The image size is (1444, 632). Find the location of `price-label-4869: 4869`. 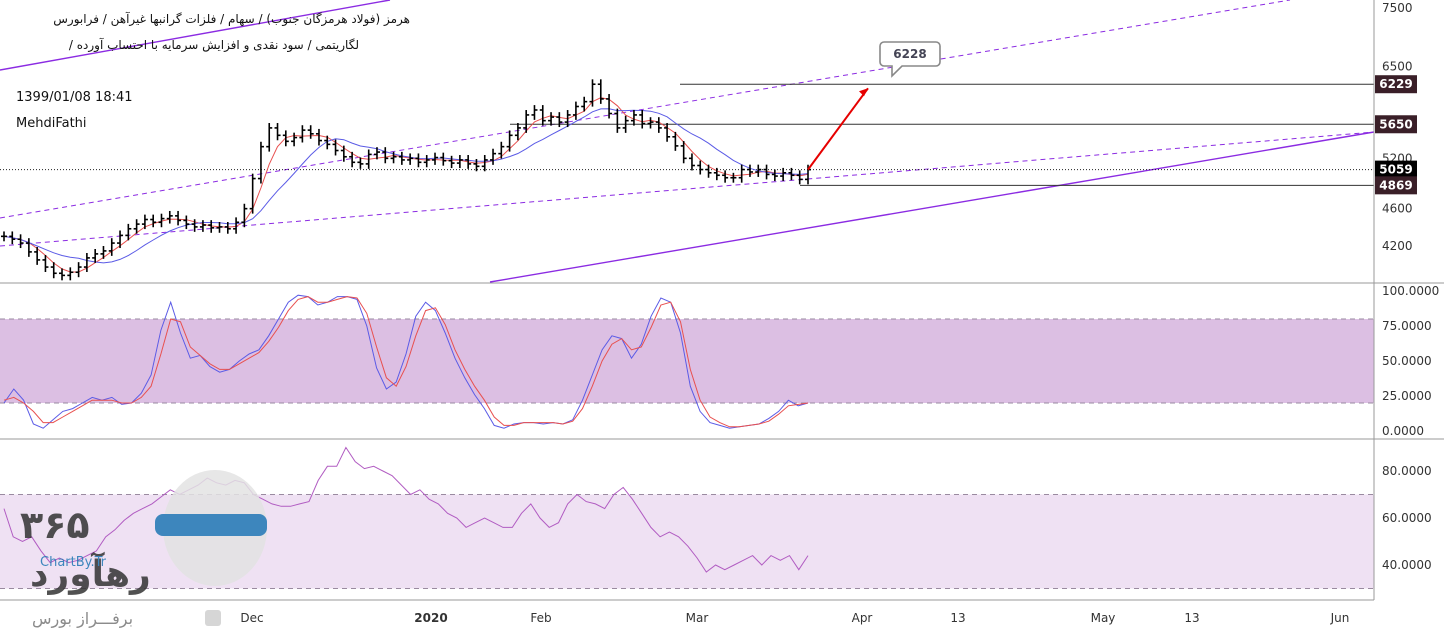

price-label-4869: 4869 is located at coordinates (1396, 185).